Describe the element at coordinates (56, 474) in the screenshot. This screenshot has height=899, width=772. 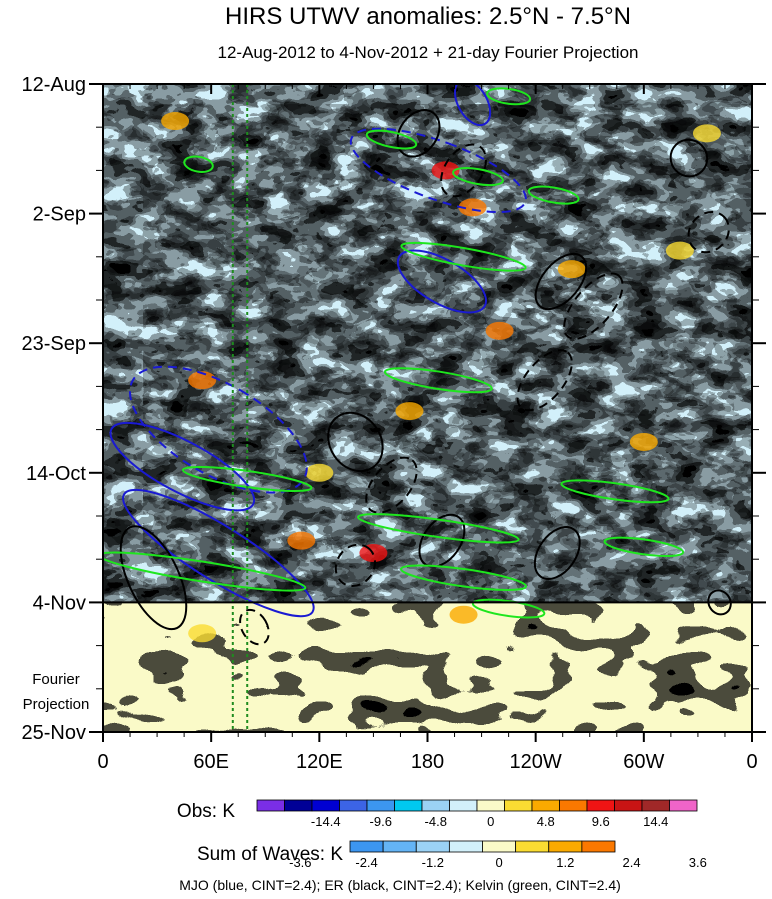
I see `y-tick-label: 14-Oct` at that location.